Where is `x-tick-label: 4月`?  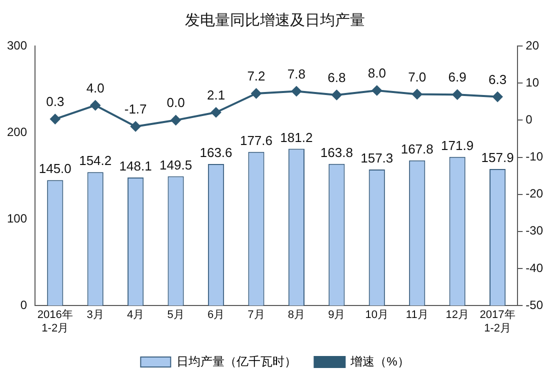 x-tick-label: 4月 is located at coordinates (135, 315).